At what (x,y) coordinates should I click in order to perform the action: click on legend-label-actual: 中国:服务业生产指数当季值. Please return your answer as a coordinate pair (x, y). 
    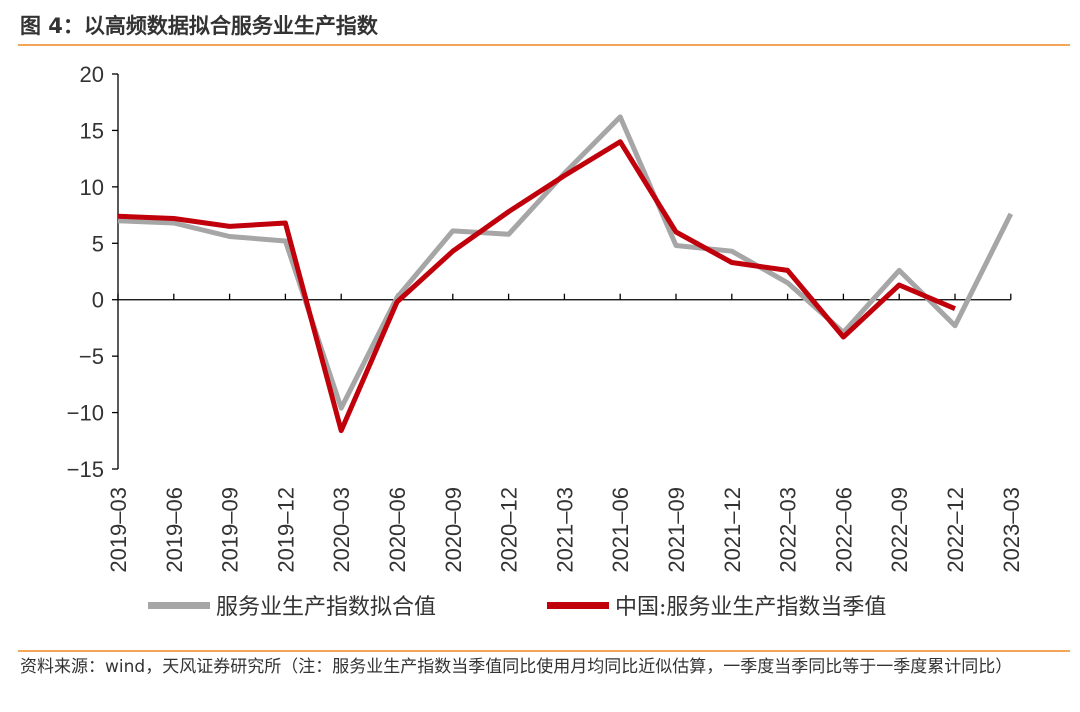
    Looking at the image, I should click on (751, 607).